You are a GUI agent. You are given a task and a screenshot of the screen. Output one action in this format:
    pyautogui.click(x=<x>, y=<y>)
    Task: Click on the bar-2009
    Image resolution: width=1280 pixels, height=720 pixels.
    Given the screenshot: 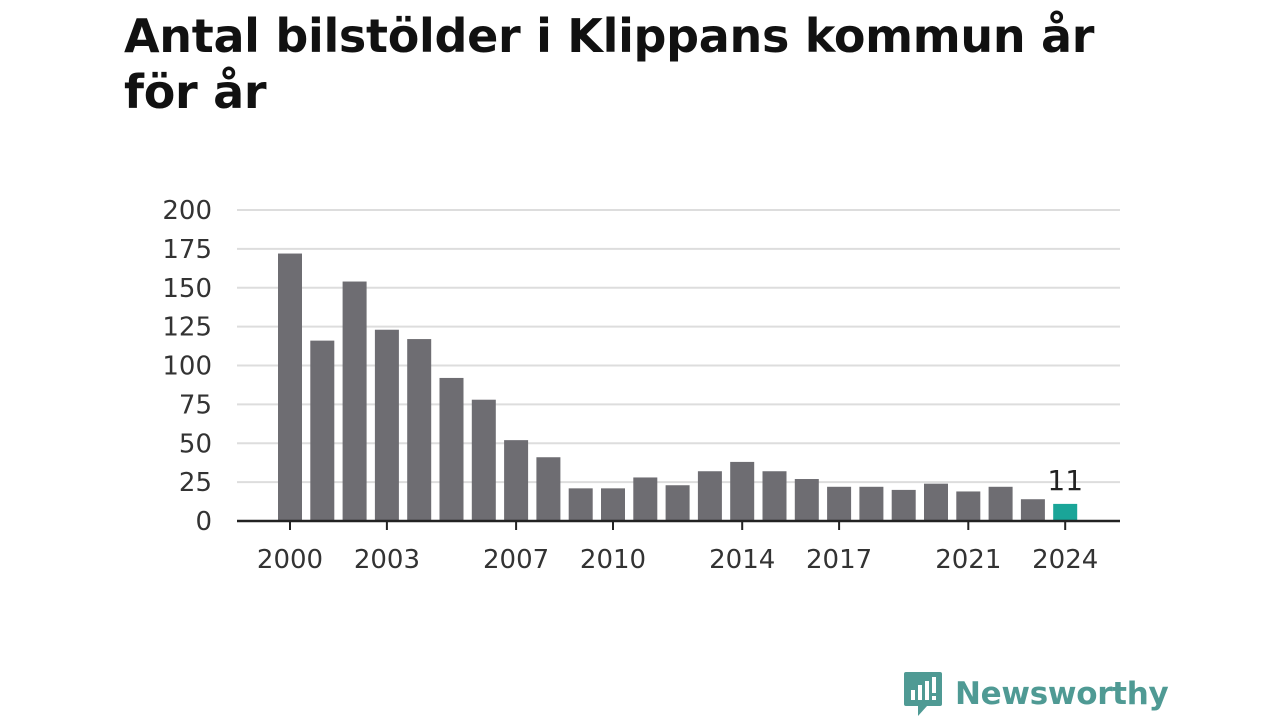 What is the action you would take?
    pyautogui.click(x=580, y=504)
    